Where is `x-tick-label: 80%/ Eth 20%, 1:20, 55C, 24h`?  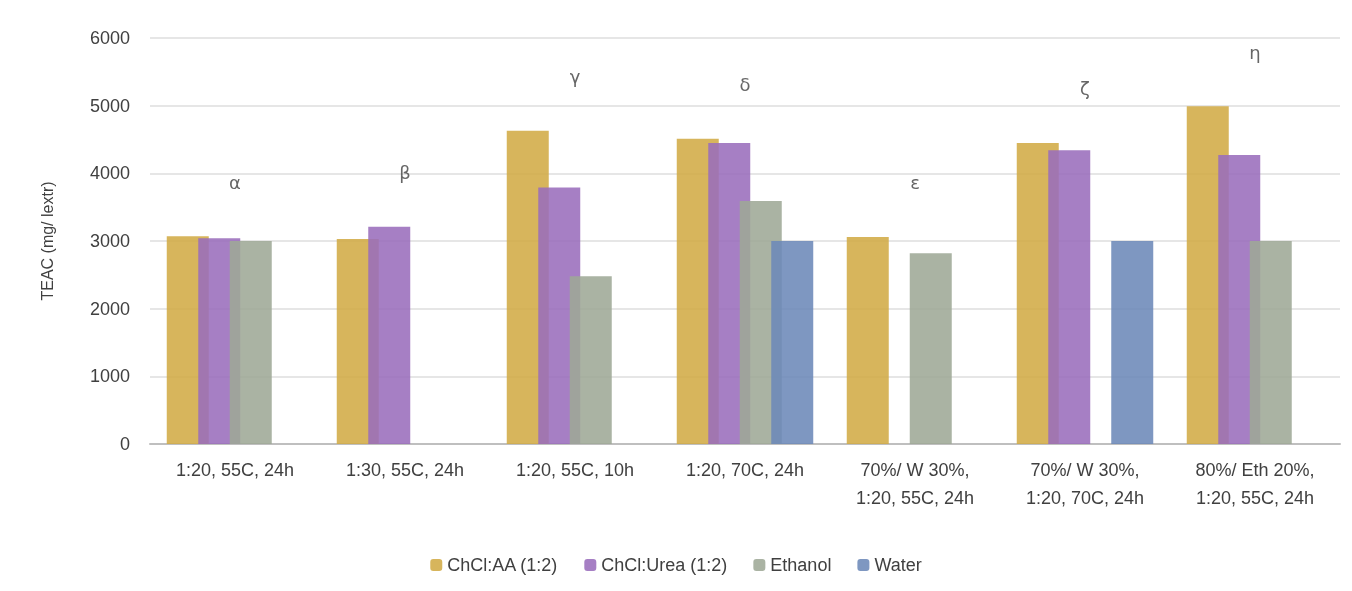 x-tick-label: 80%/ Eth 20%, 1:20, 55C, 24h is located at coordinates (1255, 484).